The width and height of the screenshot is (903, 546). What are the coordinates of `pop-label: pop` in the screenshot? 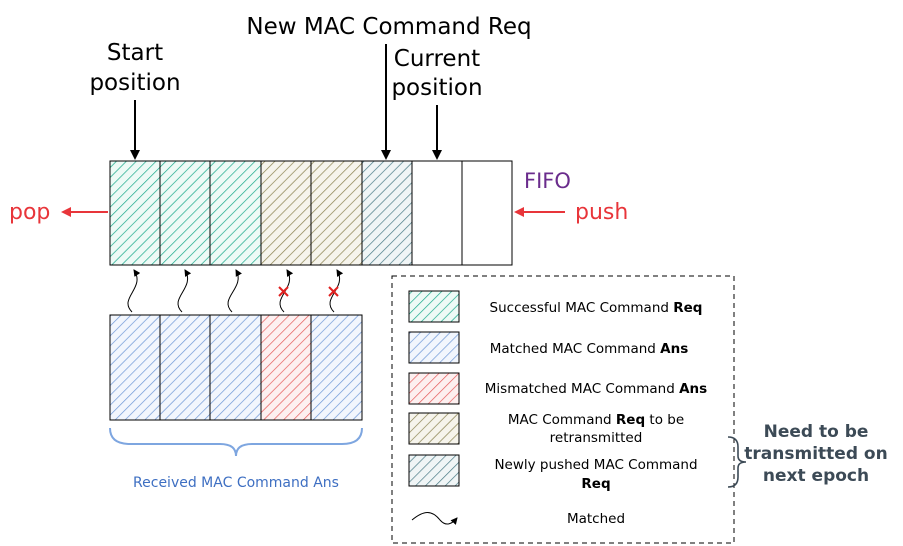 It's located at (29, 212).